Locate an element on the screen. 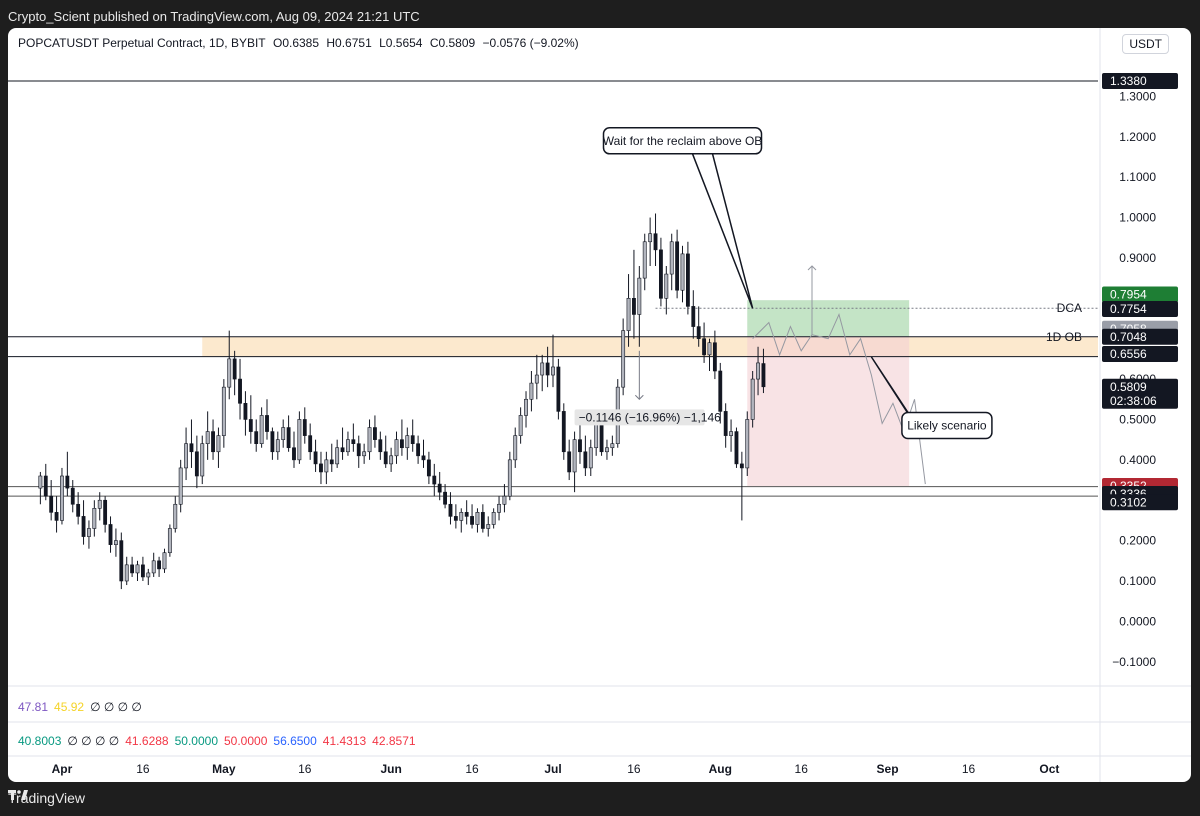 The image size is (1200, 816). callout-text: Wait for the reclaim above OB is located at coordinates (683, 141).